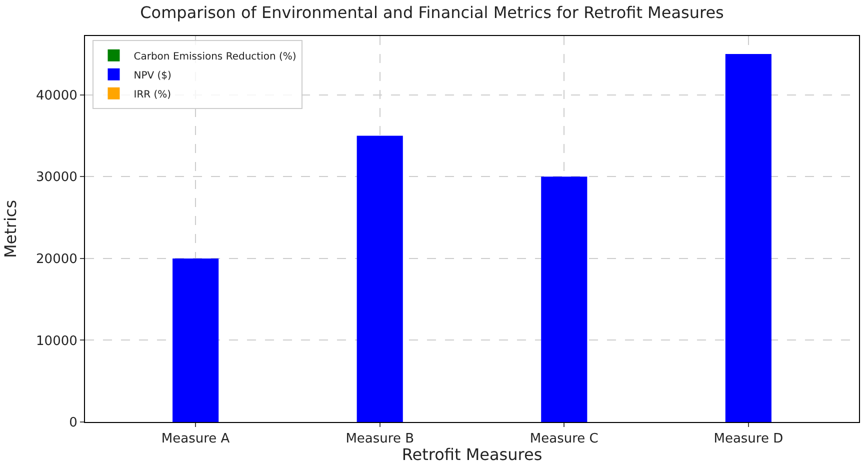 The width and height of the screenshot is (864, 464). I want to click on x-tick-label: Measure A, so click(195, 439).